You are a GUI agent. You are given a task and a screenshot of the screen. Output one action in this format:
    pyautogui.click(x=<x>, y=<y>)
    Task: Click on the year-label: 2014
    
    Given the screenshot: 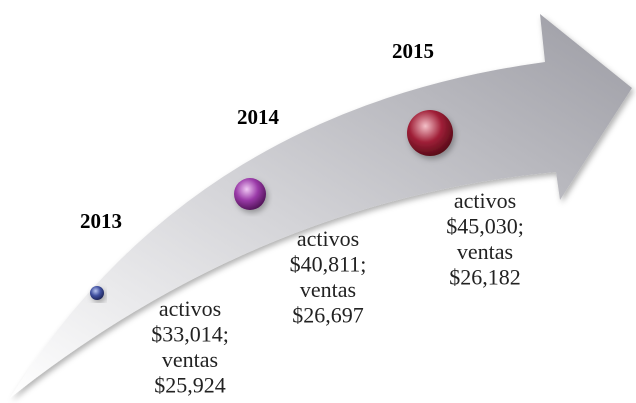 What is the action you would take?
    pyautogui.click(x=258, y=117)
    